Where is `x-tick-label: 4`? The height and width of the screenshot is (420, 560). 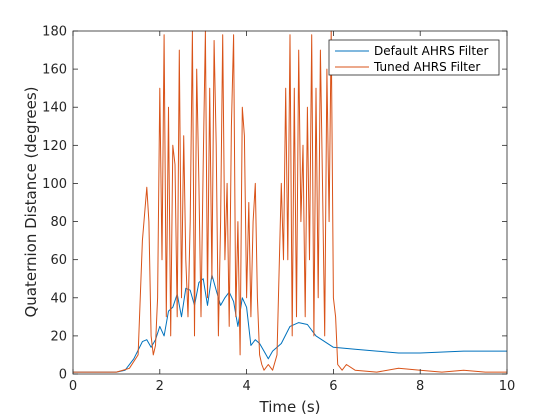 x-tick-label: 4 is located at coordinates (246, 386).